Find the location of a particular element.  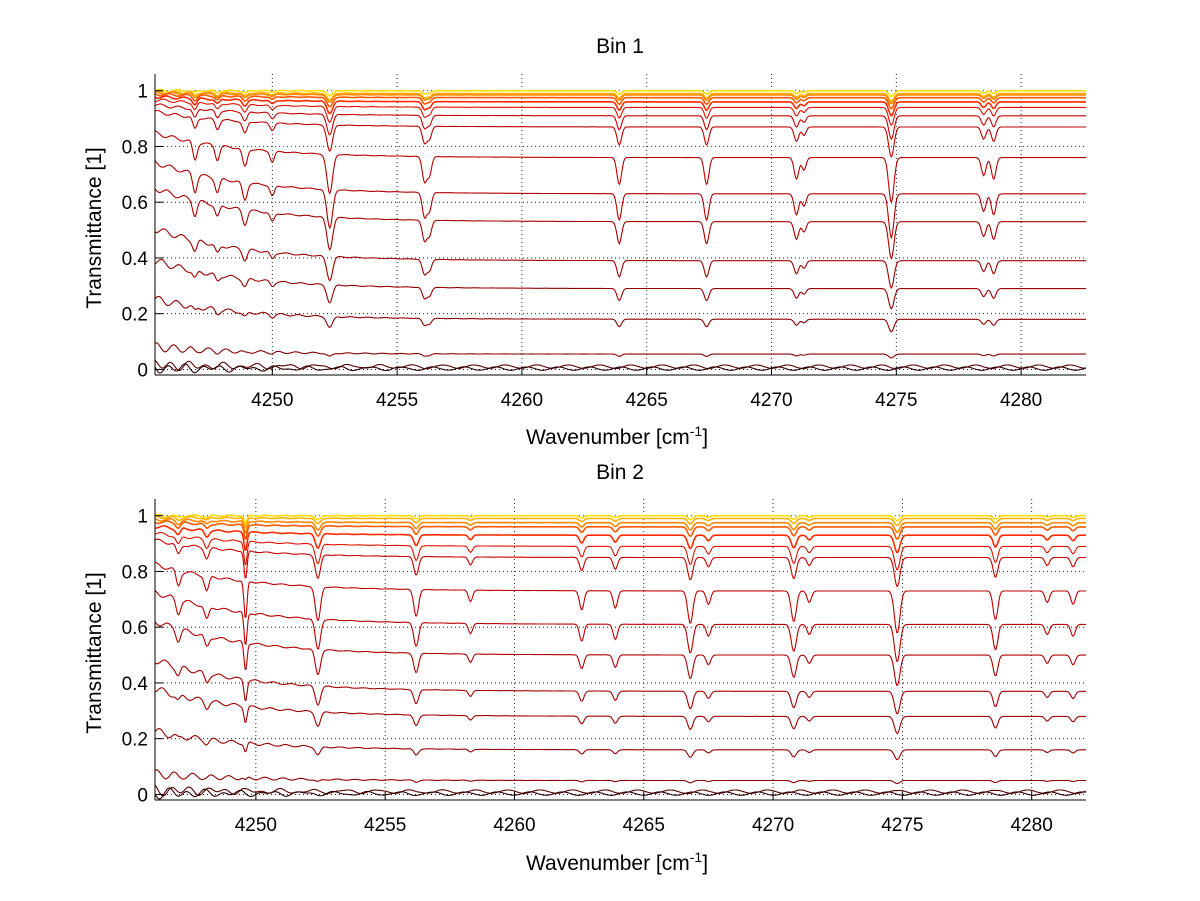

chart-title: Bin 1 is located at coordinates (620, 46).